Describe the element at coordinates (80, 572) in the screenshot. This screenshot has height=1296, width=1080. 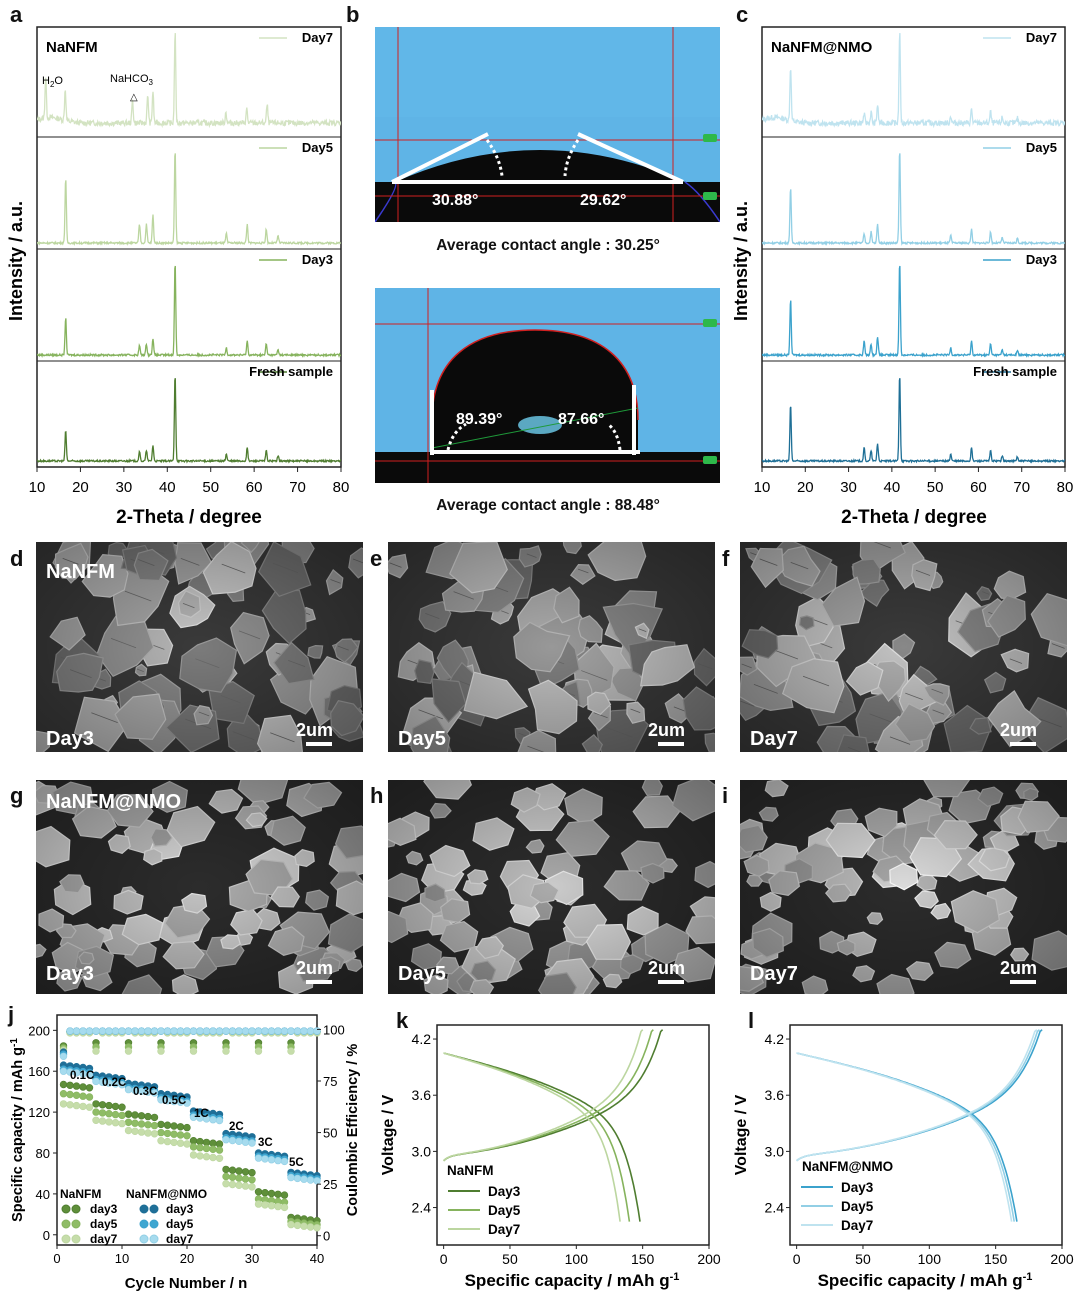
I see `sem-d-sample-label: NaNFM` at that location.